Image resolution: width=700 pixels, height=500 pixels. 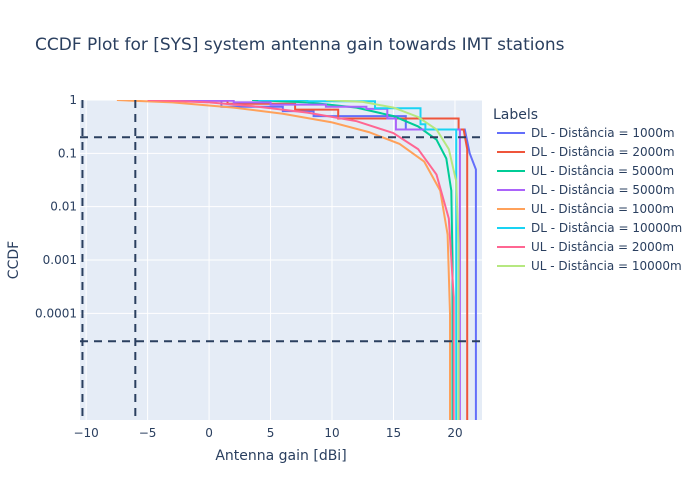 I want to click on legend-item: DL - Distância = 5000m, so click(x=586, y=190).